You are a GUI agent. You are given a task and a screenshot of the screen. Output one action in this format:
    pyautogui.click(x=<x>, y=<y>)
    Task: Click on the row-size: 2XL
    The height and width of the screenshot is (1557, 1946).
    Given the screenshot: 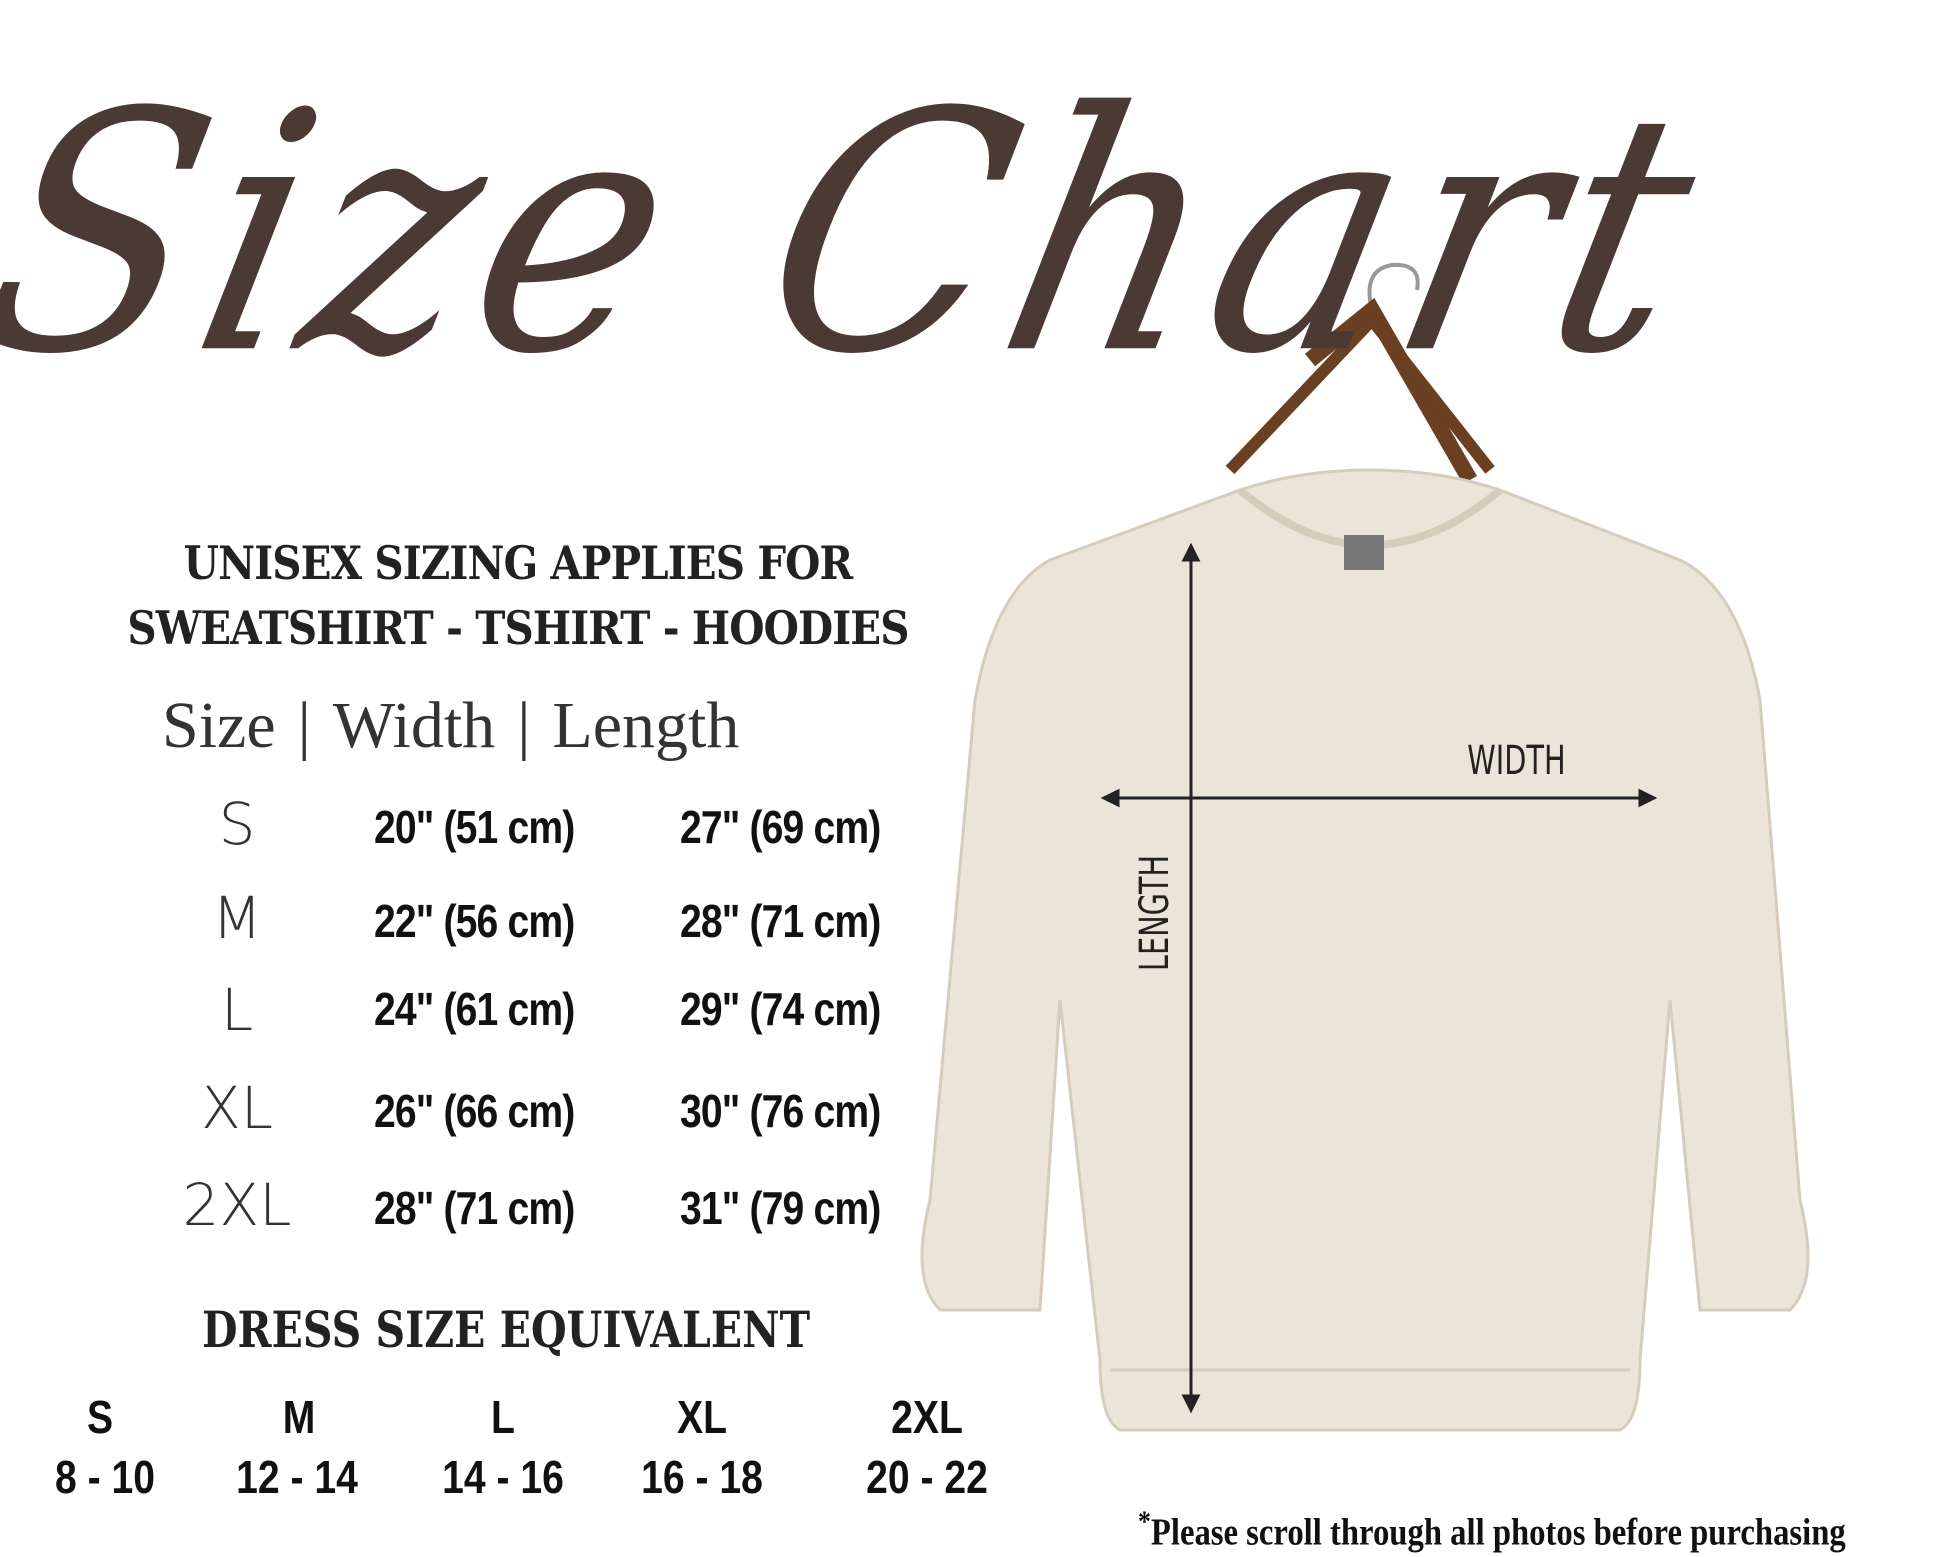 What is the action you would take?
    pyautogui.click(x=237, y=1205)
    